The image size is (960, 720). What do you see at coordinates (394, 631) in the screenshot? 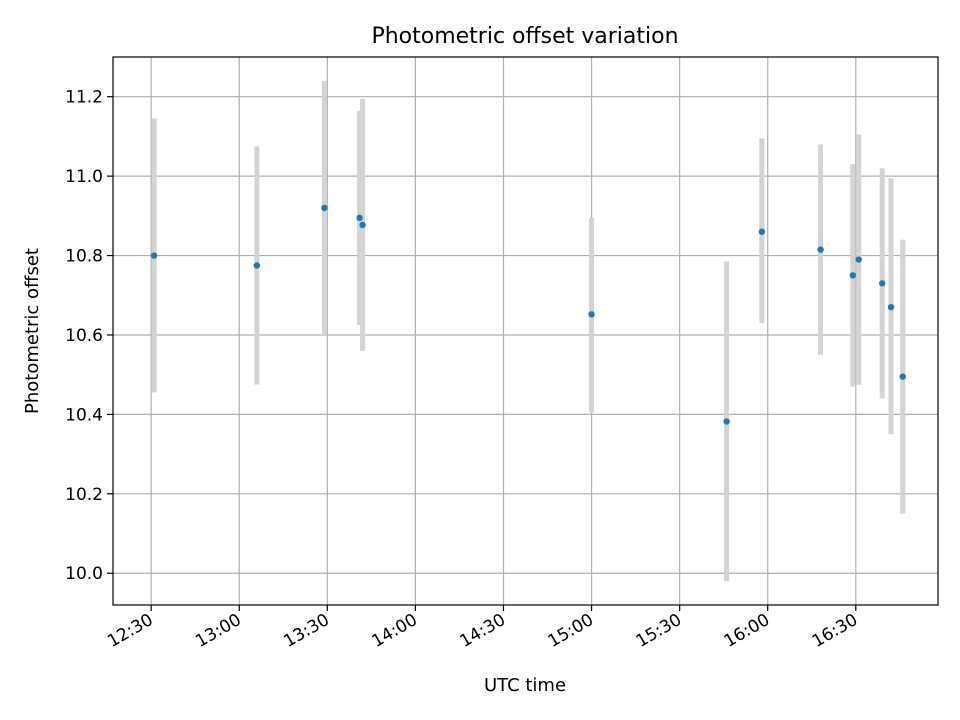
I see `x-tick-label: 14:00` at bounding box center [394, 631].